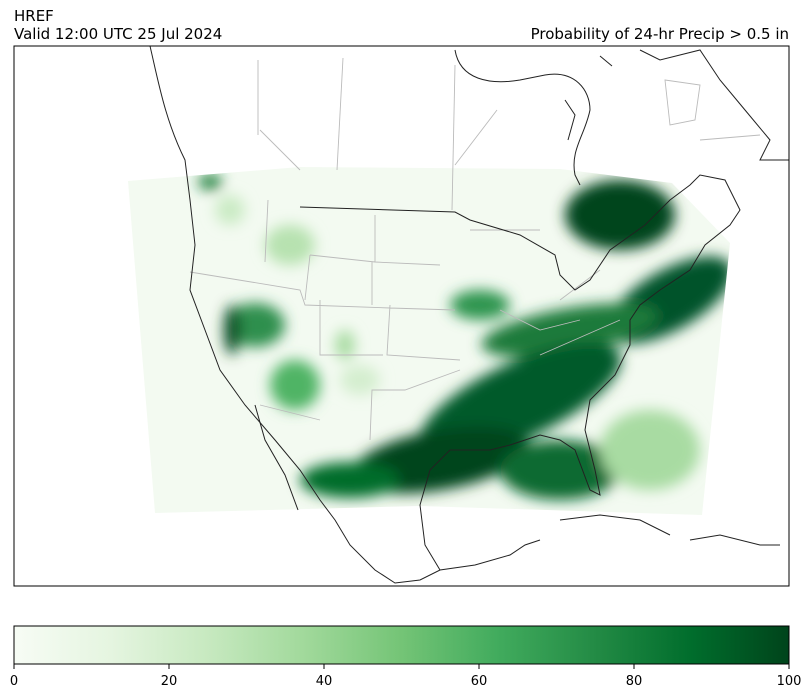  Describe the element at coordinates (34, 16) in the screenshot. I see `model-label: HREF` at that location.